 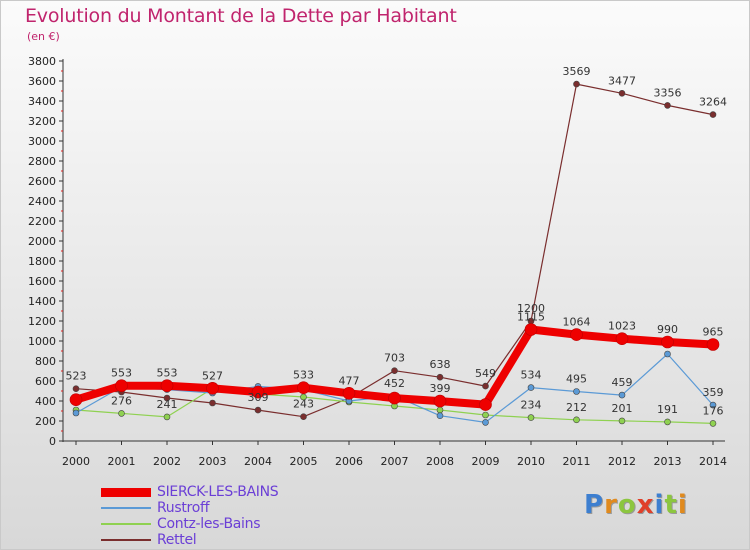 What do you see at coordinates (531, 375) in the screenshot?
I see `data-label-rustroff: 534` at bounding box center [531, 375].